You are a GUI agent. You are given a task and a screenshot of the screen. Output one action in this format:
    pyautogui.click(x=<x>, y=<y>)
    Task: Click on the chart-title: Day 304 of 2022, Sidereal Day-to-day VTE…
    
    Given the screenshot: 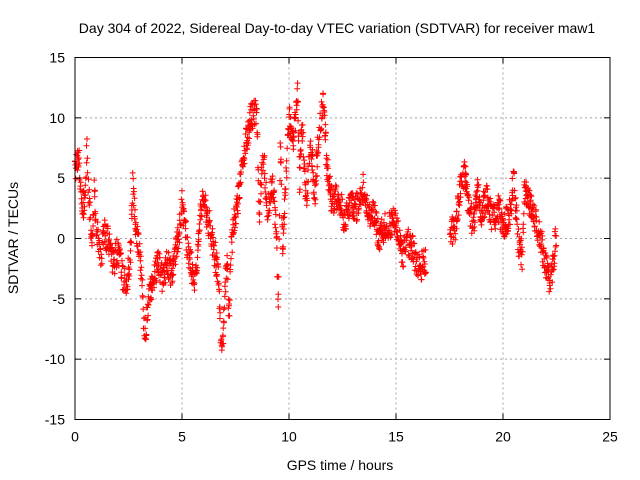 What is the action you would take?
    pyautogui.click(x=337, y=28)
    